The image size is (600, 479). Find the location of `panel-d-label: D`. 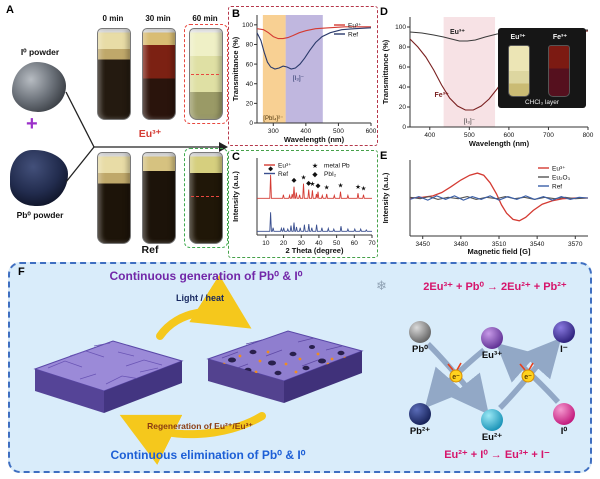

panel-d-label: D is located at coordinates (384, 12).